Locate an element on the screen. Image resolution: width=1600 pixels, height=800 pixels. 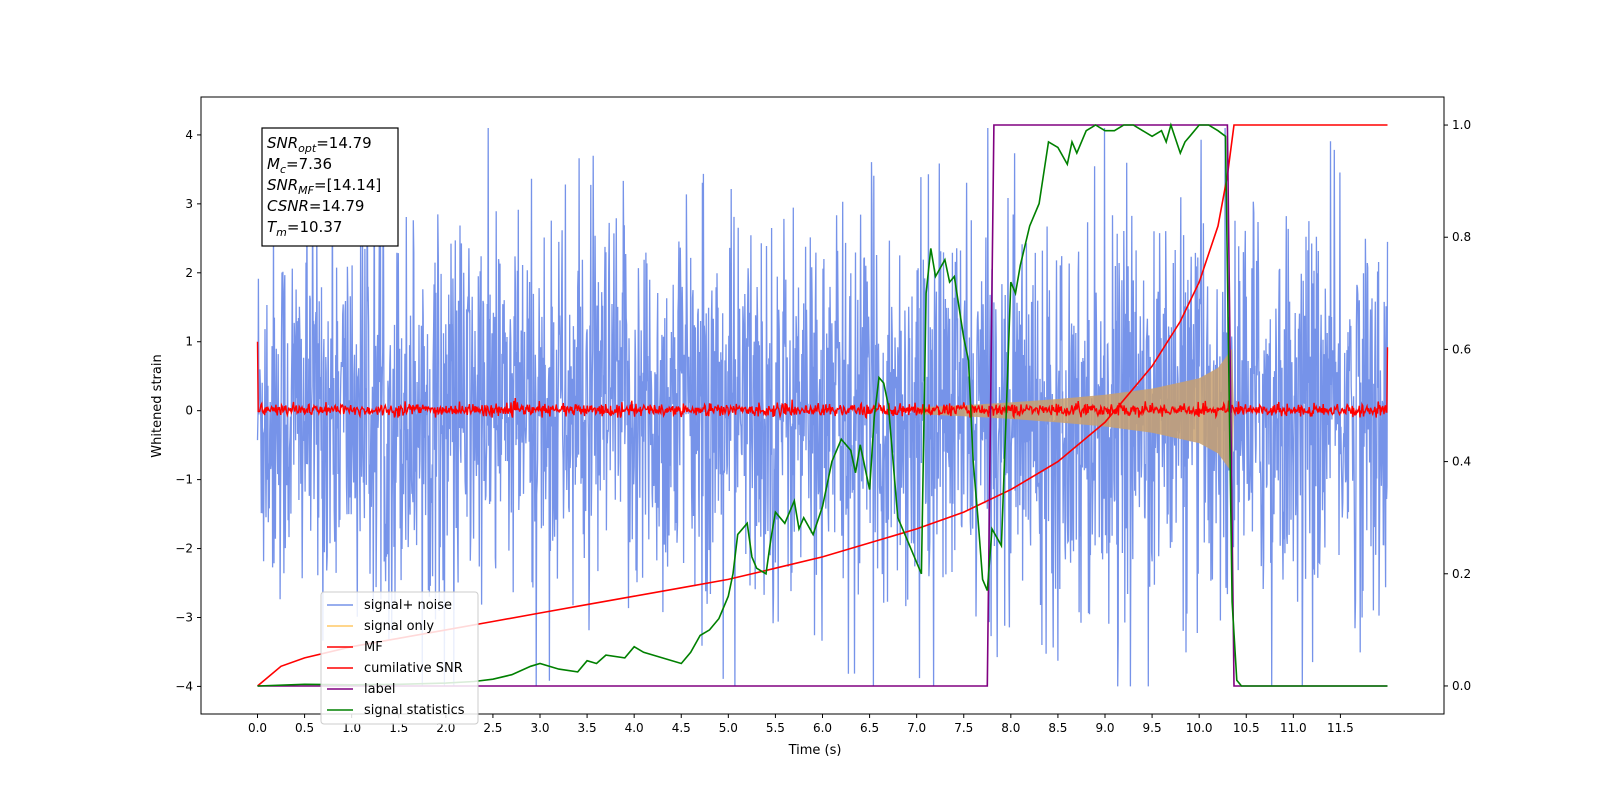
x-tick-label: 3.5 is located at coordinates (587, 728).